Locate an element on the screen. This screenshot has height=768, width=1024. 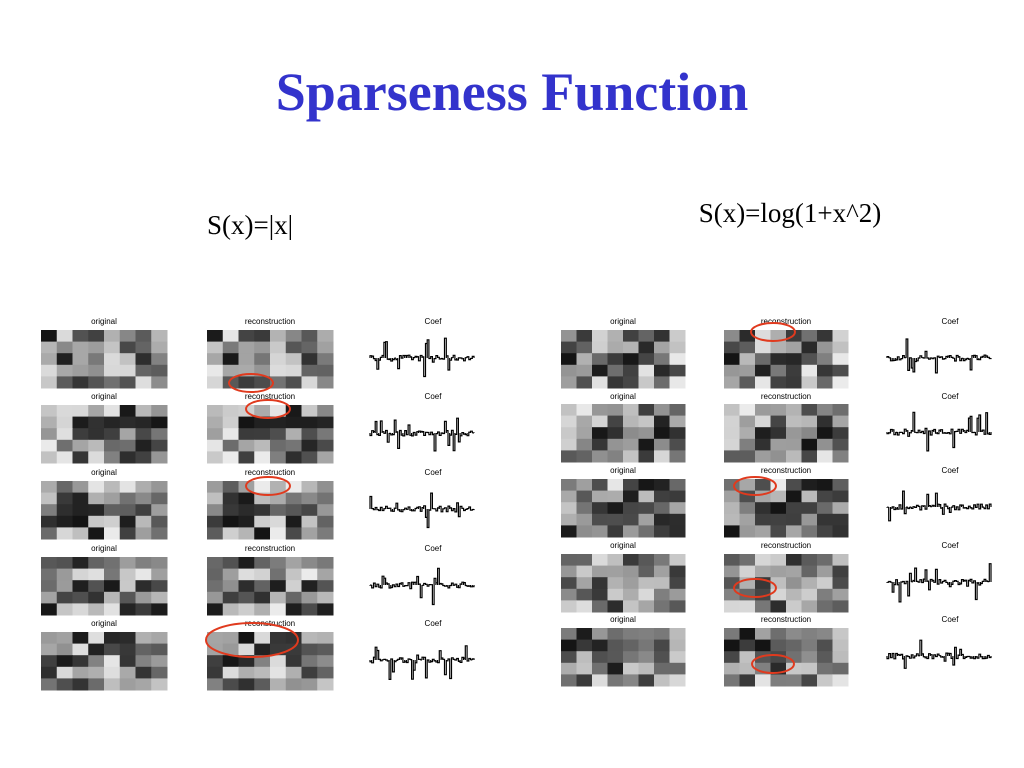
coef-plot is located at coordinates (939, 506).